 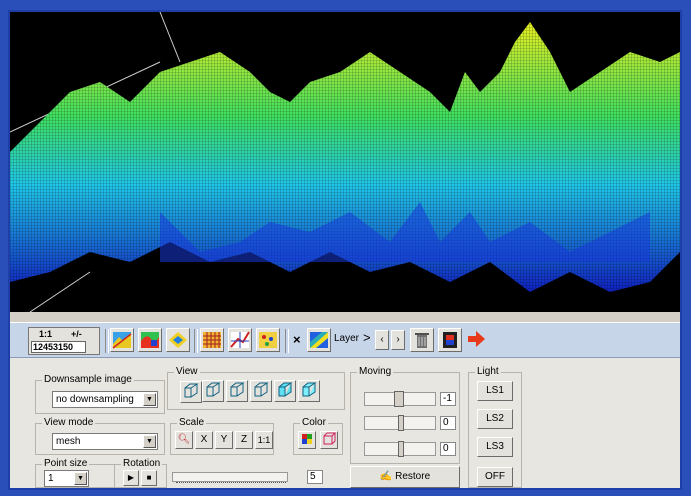 I want to click on color-palette-button, so click(x=307, y=440).